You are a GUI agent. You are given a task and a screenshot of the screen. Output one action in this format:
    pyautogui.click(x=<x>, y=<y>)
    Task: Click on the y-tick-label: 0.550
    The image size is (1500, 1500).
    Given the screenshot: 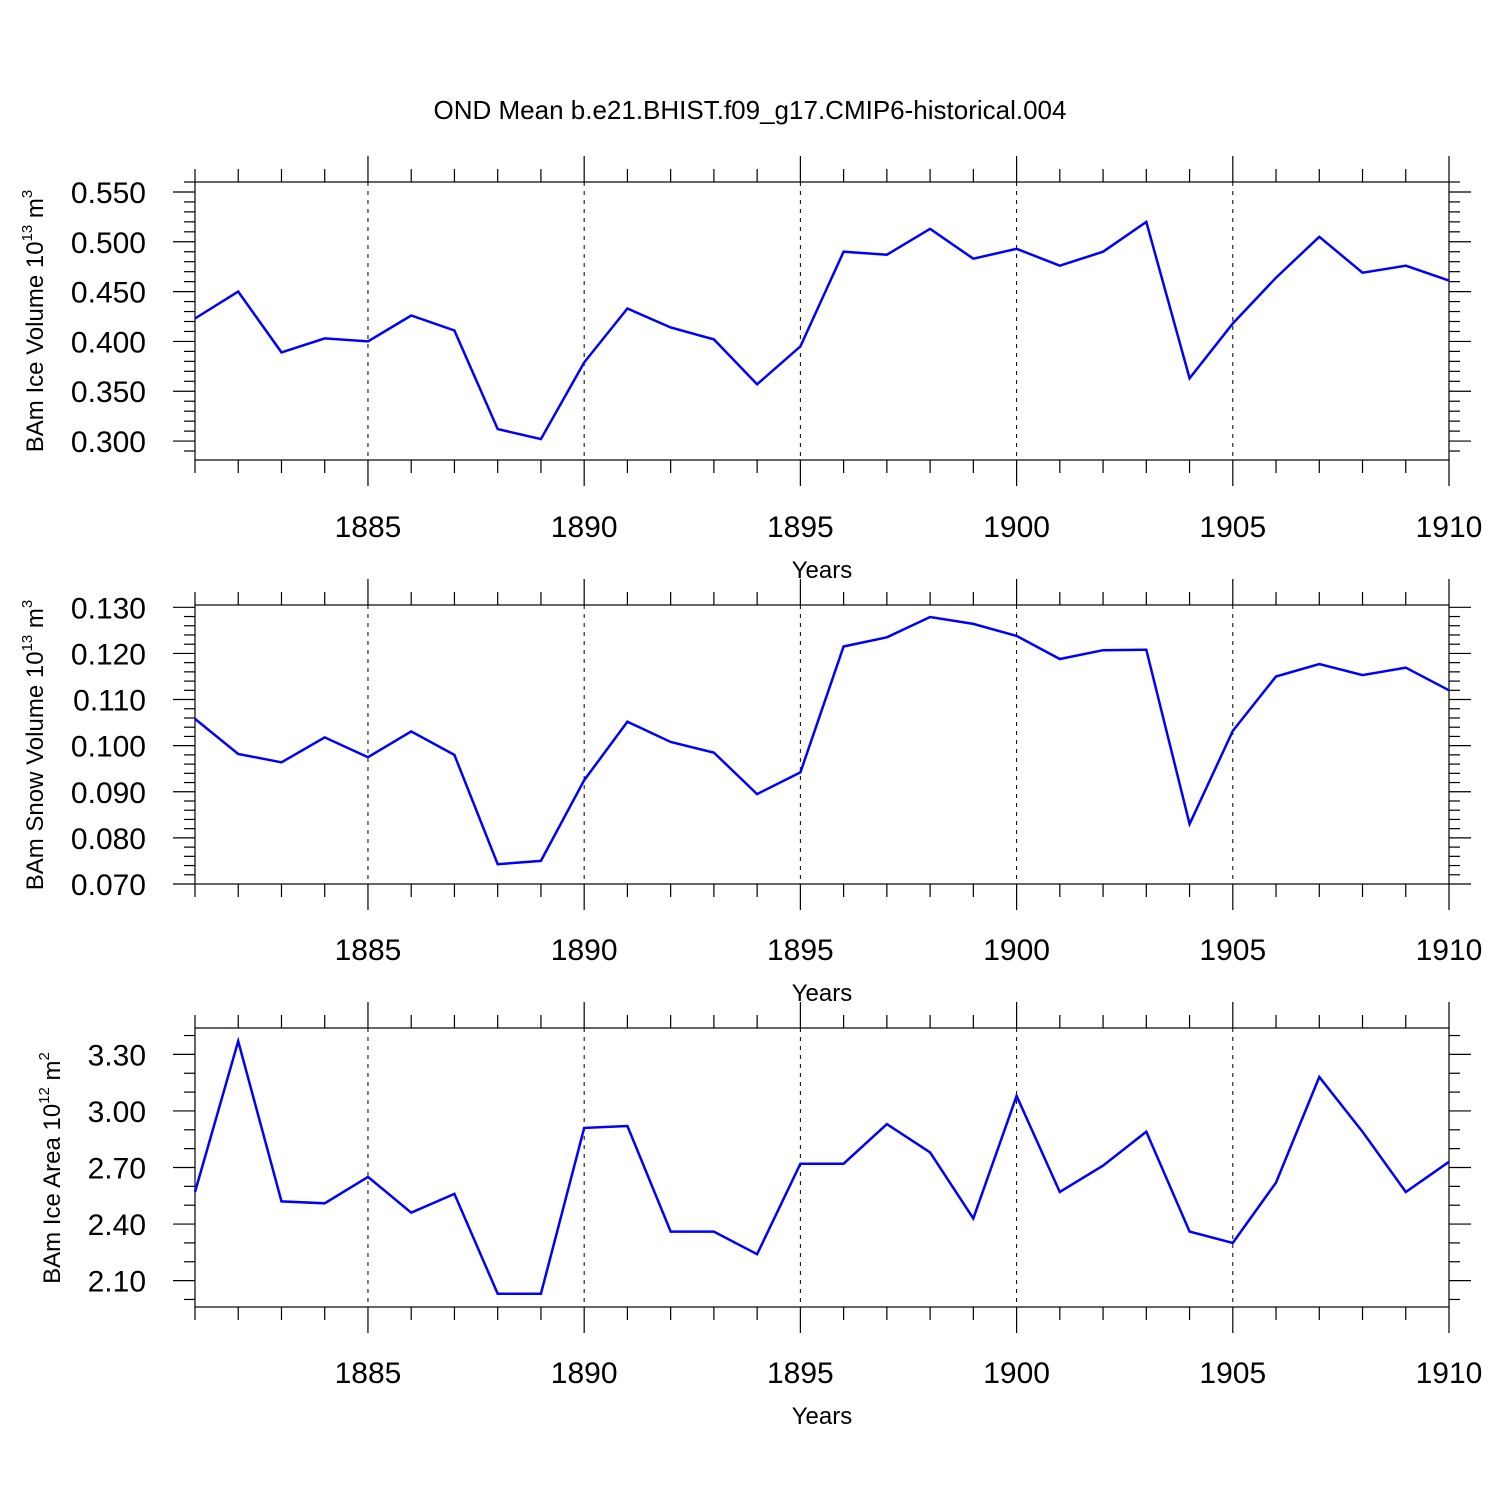 What is the action you would take?
    pyautogui.click(x=108, y=193)
    